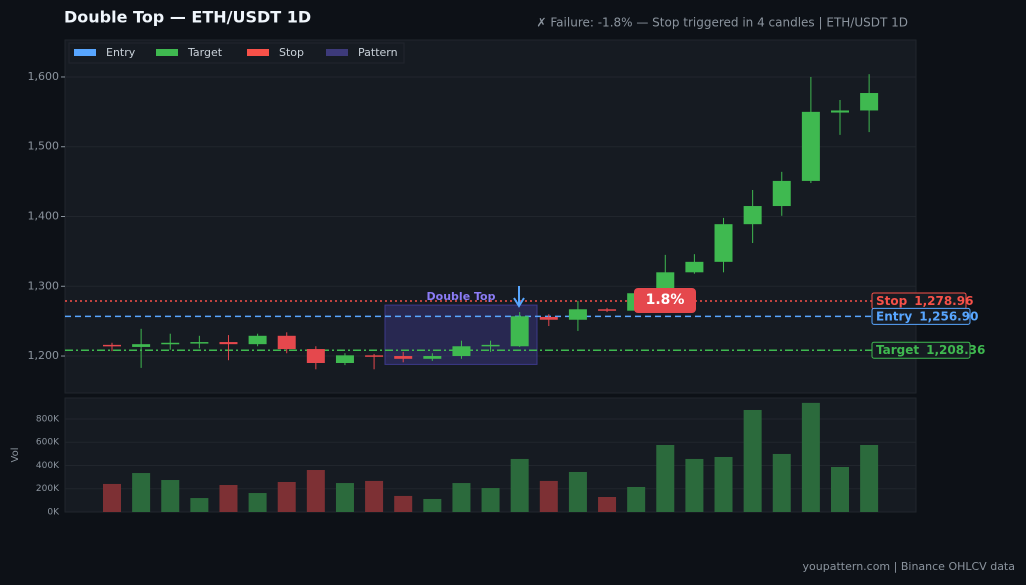  What do you see at coordinates (948, 316) in the screenshot?
I see `level-value: 1,256.90` at bounding box center [948, 316].